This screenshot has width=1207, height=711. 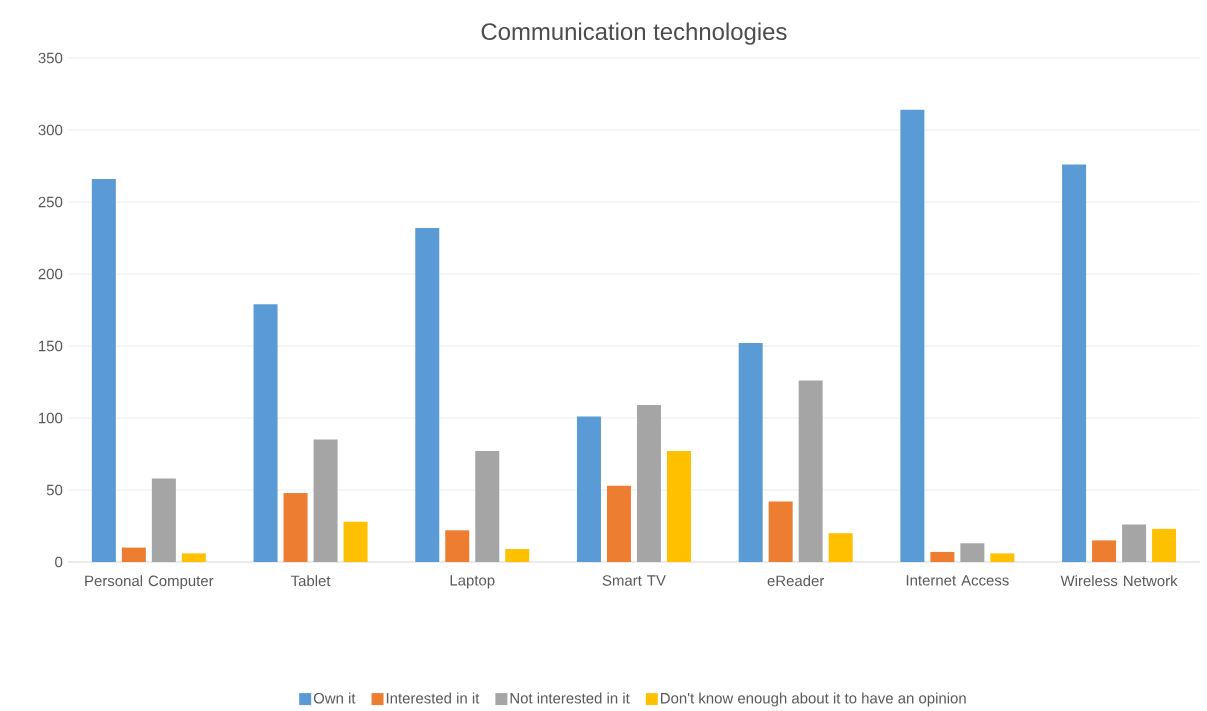 What do you see at coordinates (634, 580) in the screenshot?
I see `x-tick-label: Smart TV` at bounding box center [634, 580].